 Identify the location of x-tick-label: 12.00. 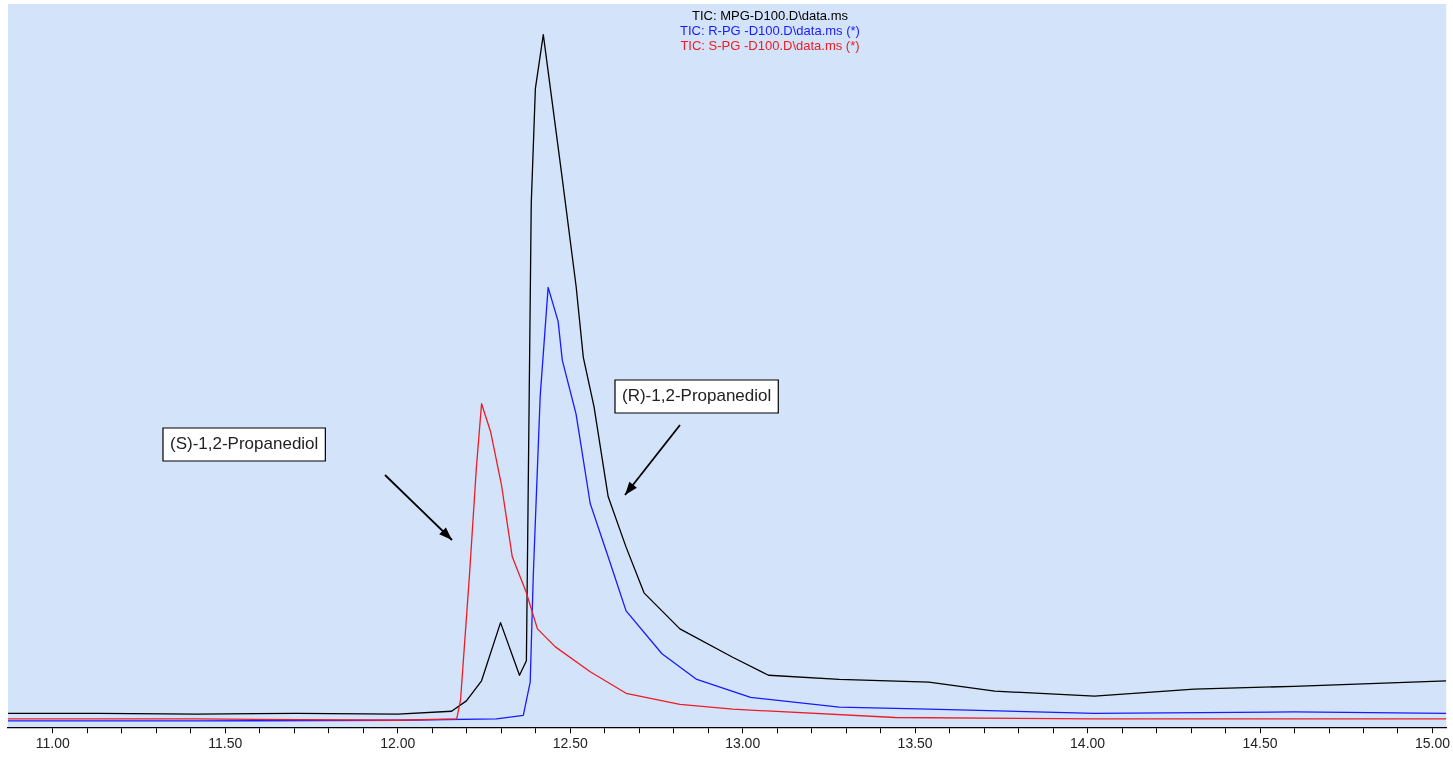
(398, 743).